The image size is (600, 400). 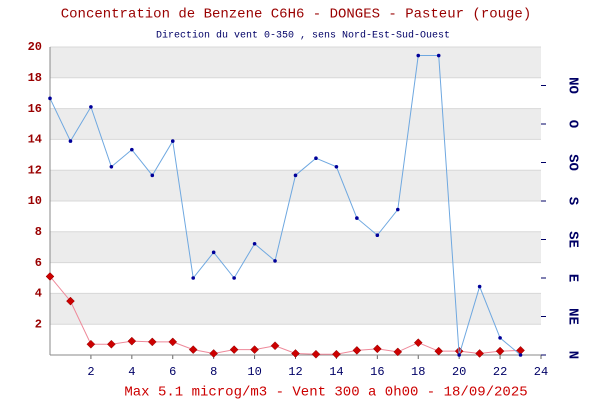 I want to click on y2-tick-label: N, so click(x=572, y=355).